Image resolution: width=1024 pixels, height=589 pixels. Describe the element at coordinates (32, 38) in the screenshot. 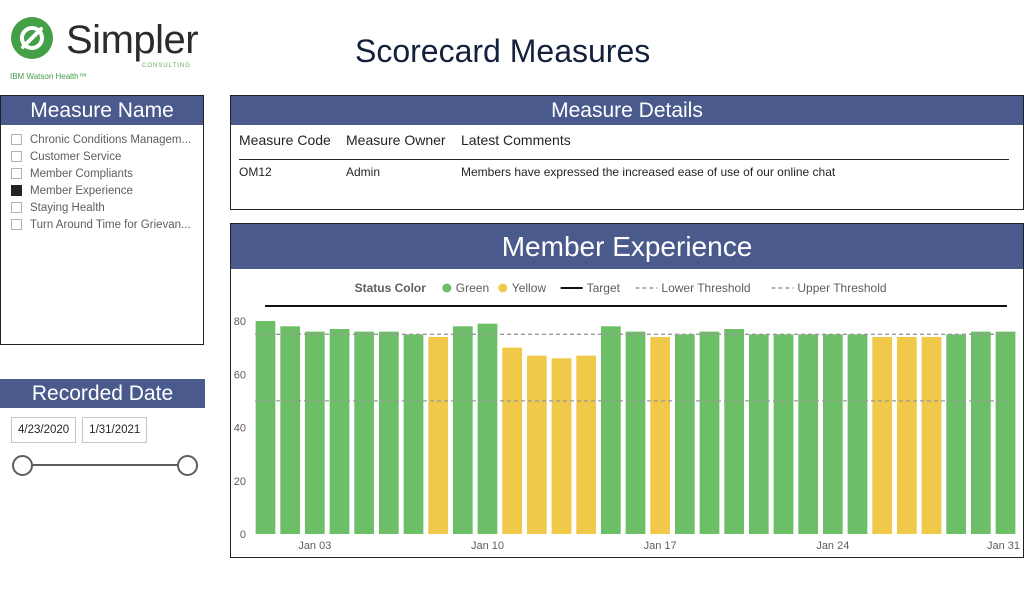

I see `simpler-logo-icon` at that location.